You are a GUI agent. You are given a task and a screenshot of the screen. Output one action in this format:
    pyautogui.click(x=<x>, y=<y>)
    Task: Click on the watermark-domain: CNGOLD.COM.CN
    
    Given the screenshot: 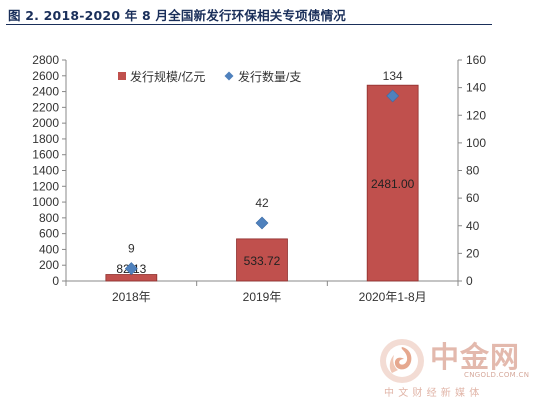 What is the action you would take?
    pyautogui.click(x=497, y=375)
    